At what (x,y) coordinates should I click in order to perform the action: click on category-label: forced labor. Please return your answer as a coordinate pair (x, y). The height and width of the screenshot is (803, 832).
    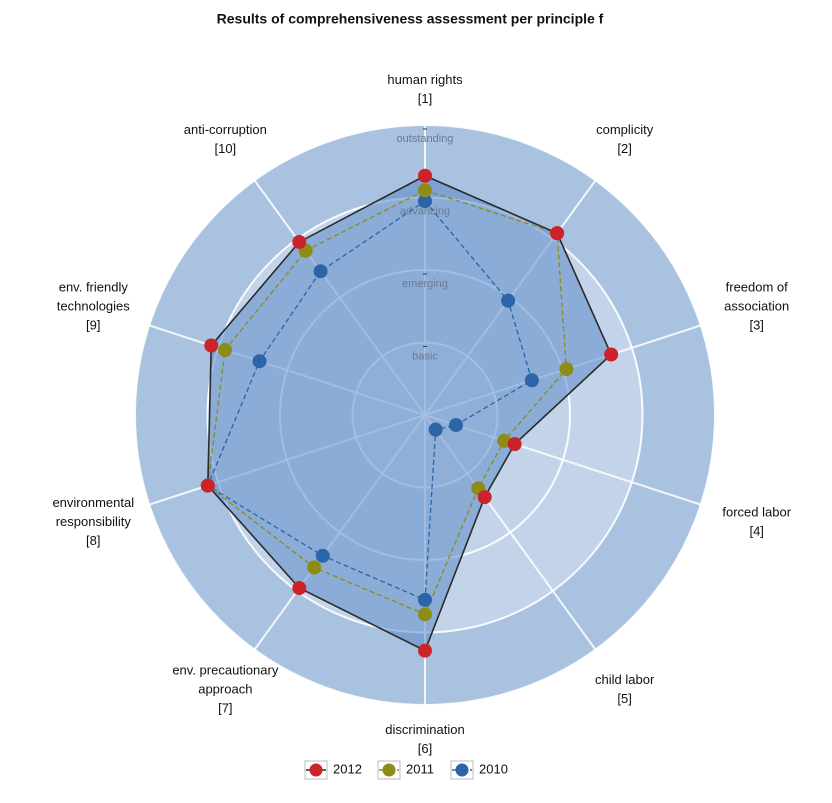
    Looking at the image, I should click on (756, 512).